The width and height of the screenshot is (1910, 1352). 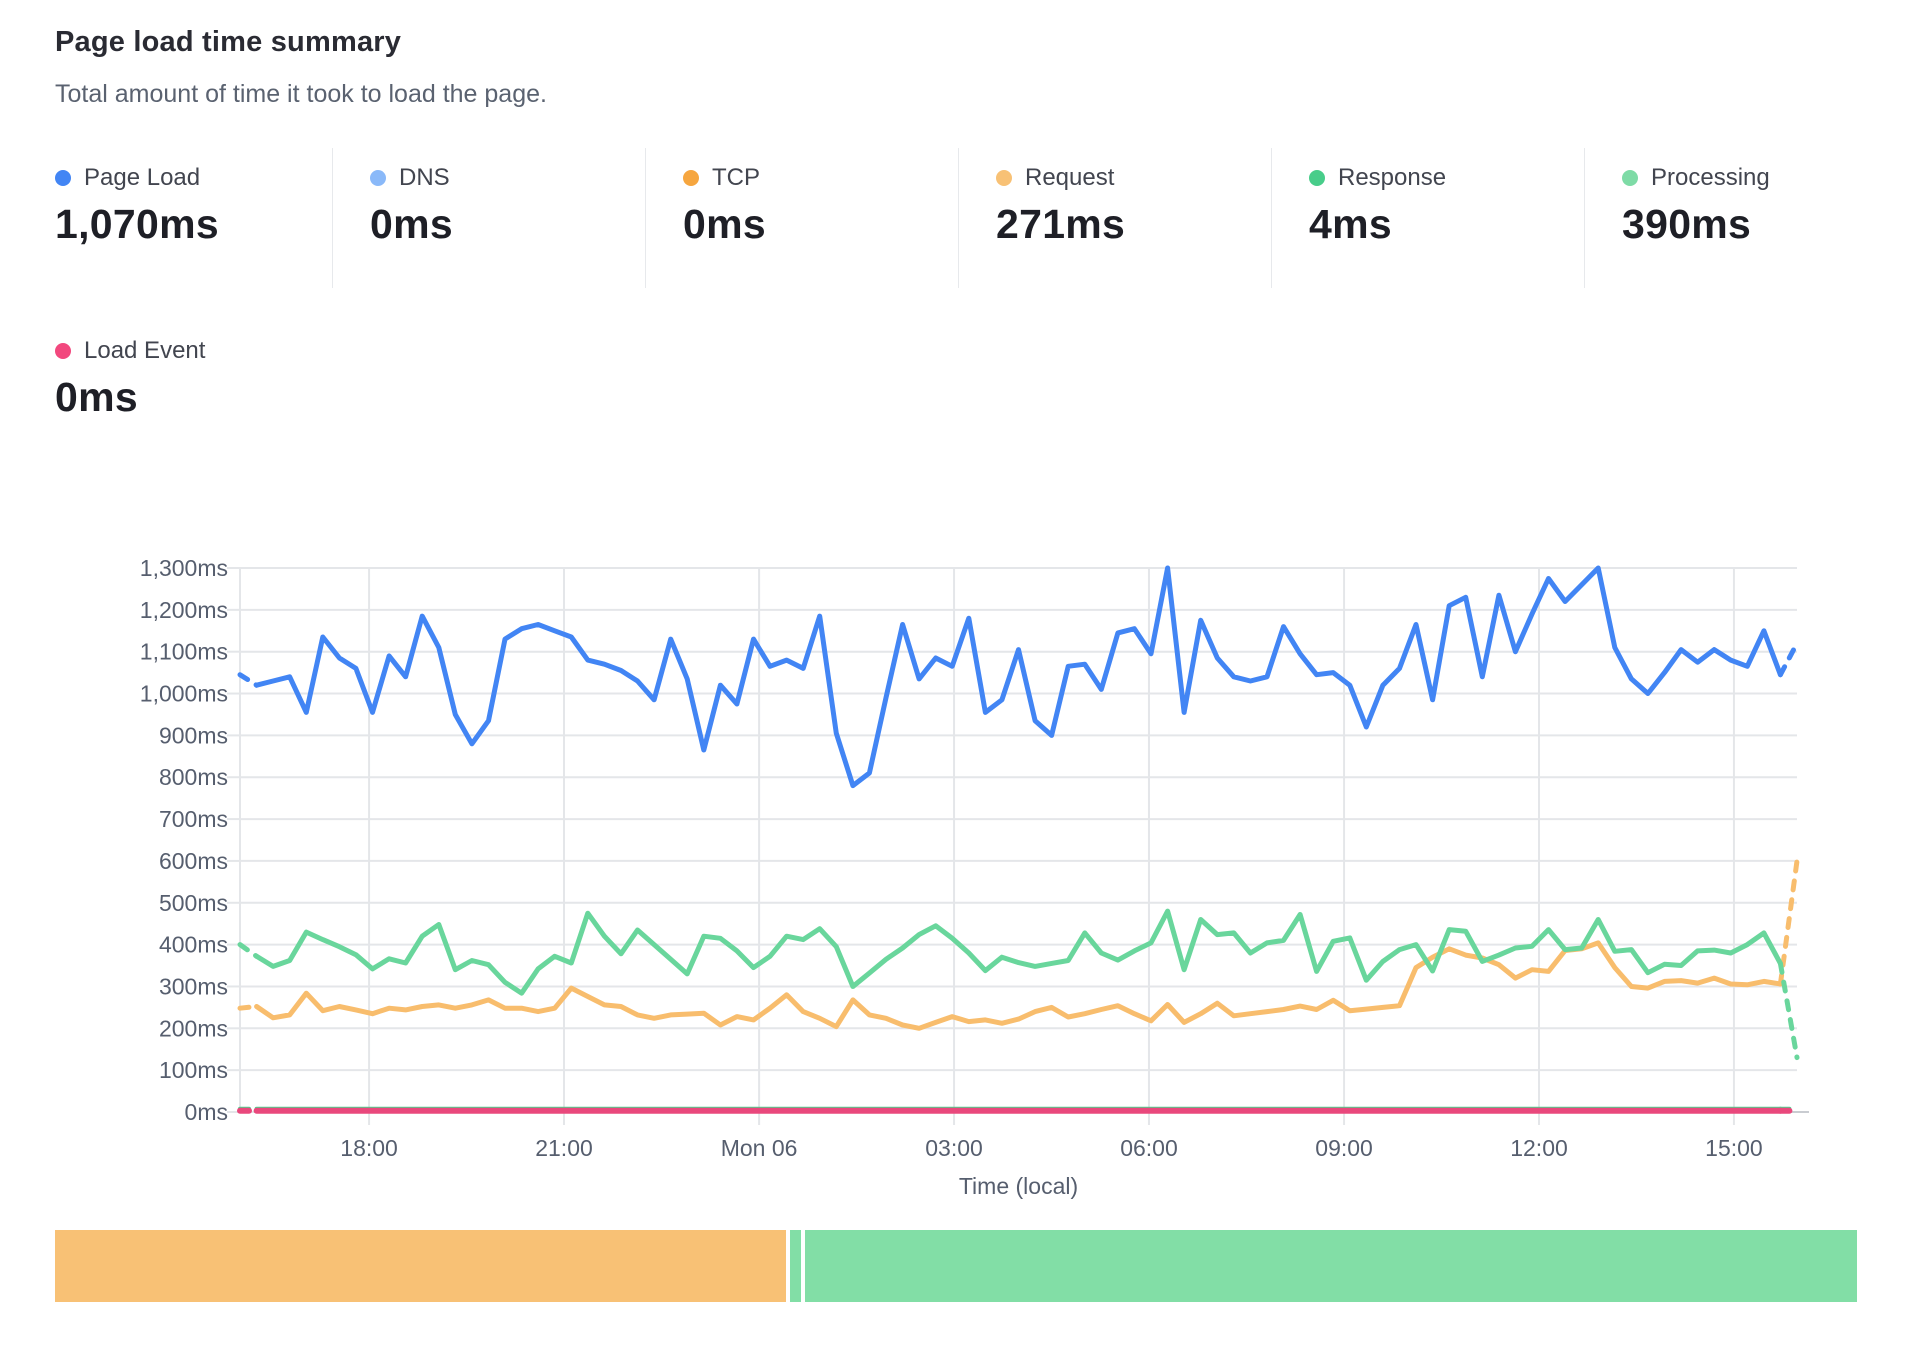 What do you see at coordinates (1539, 1148) in the screenshot?
I see `x-axis-label: 12:00` at bounding box center [1539, 1148].